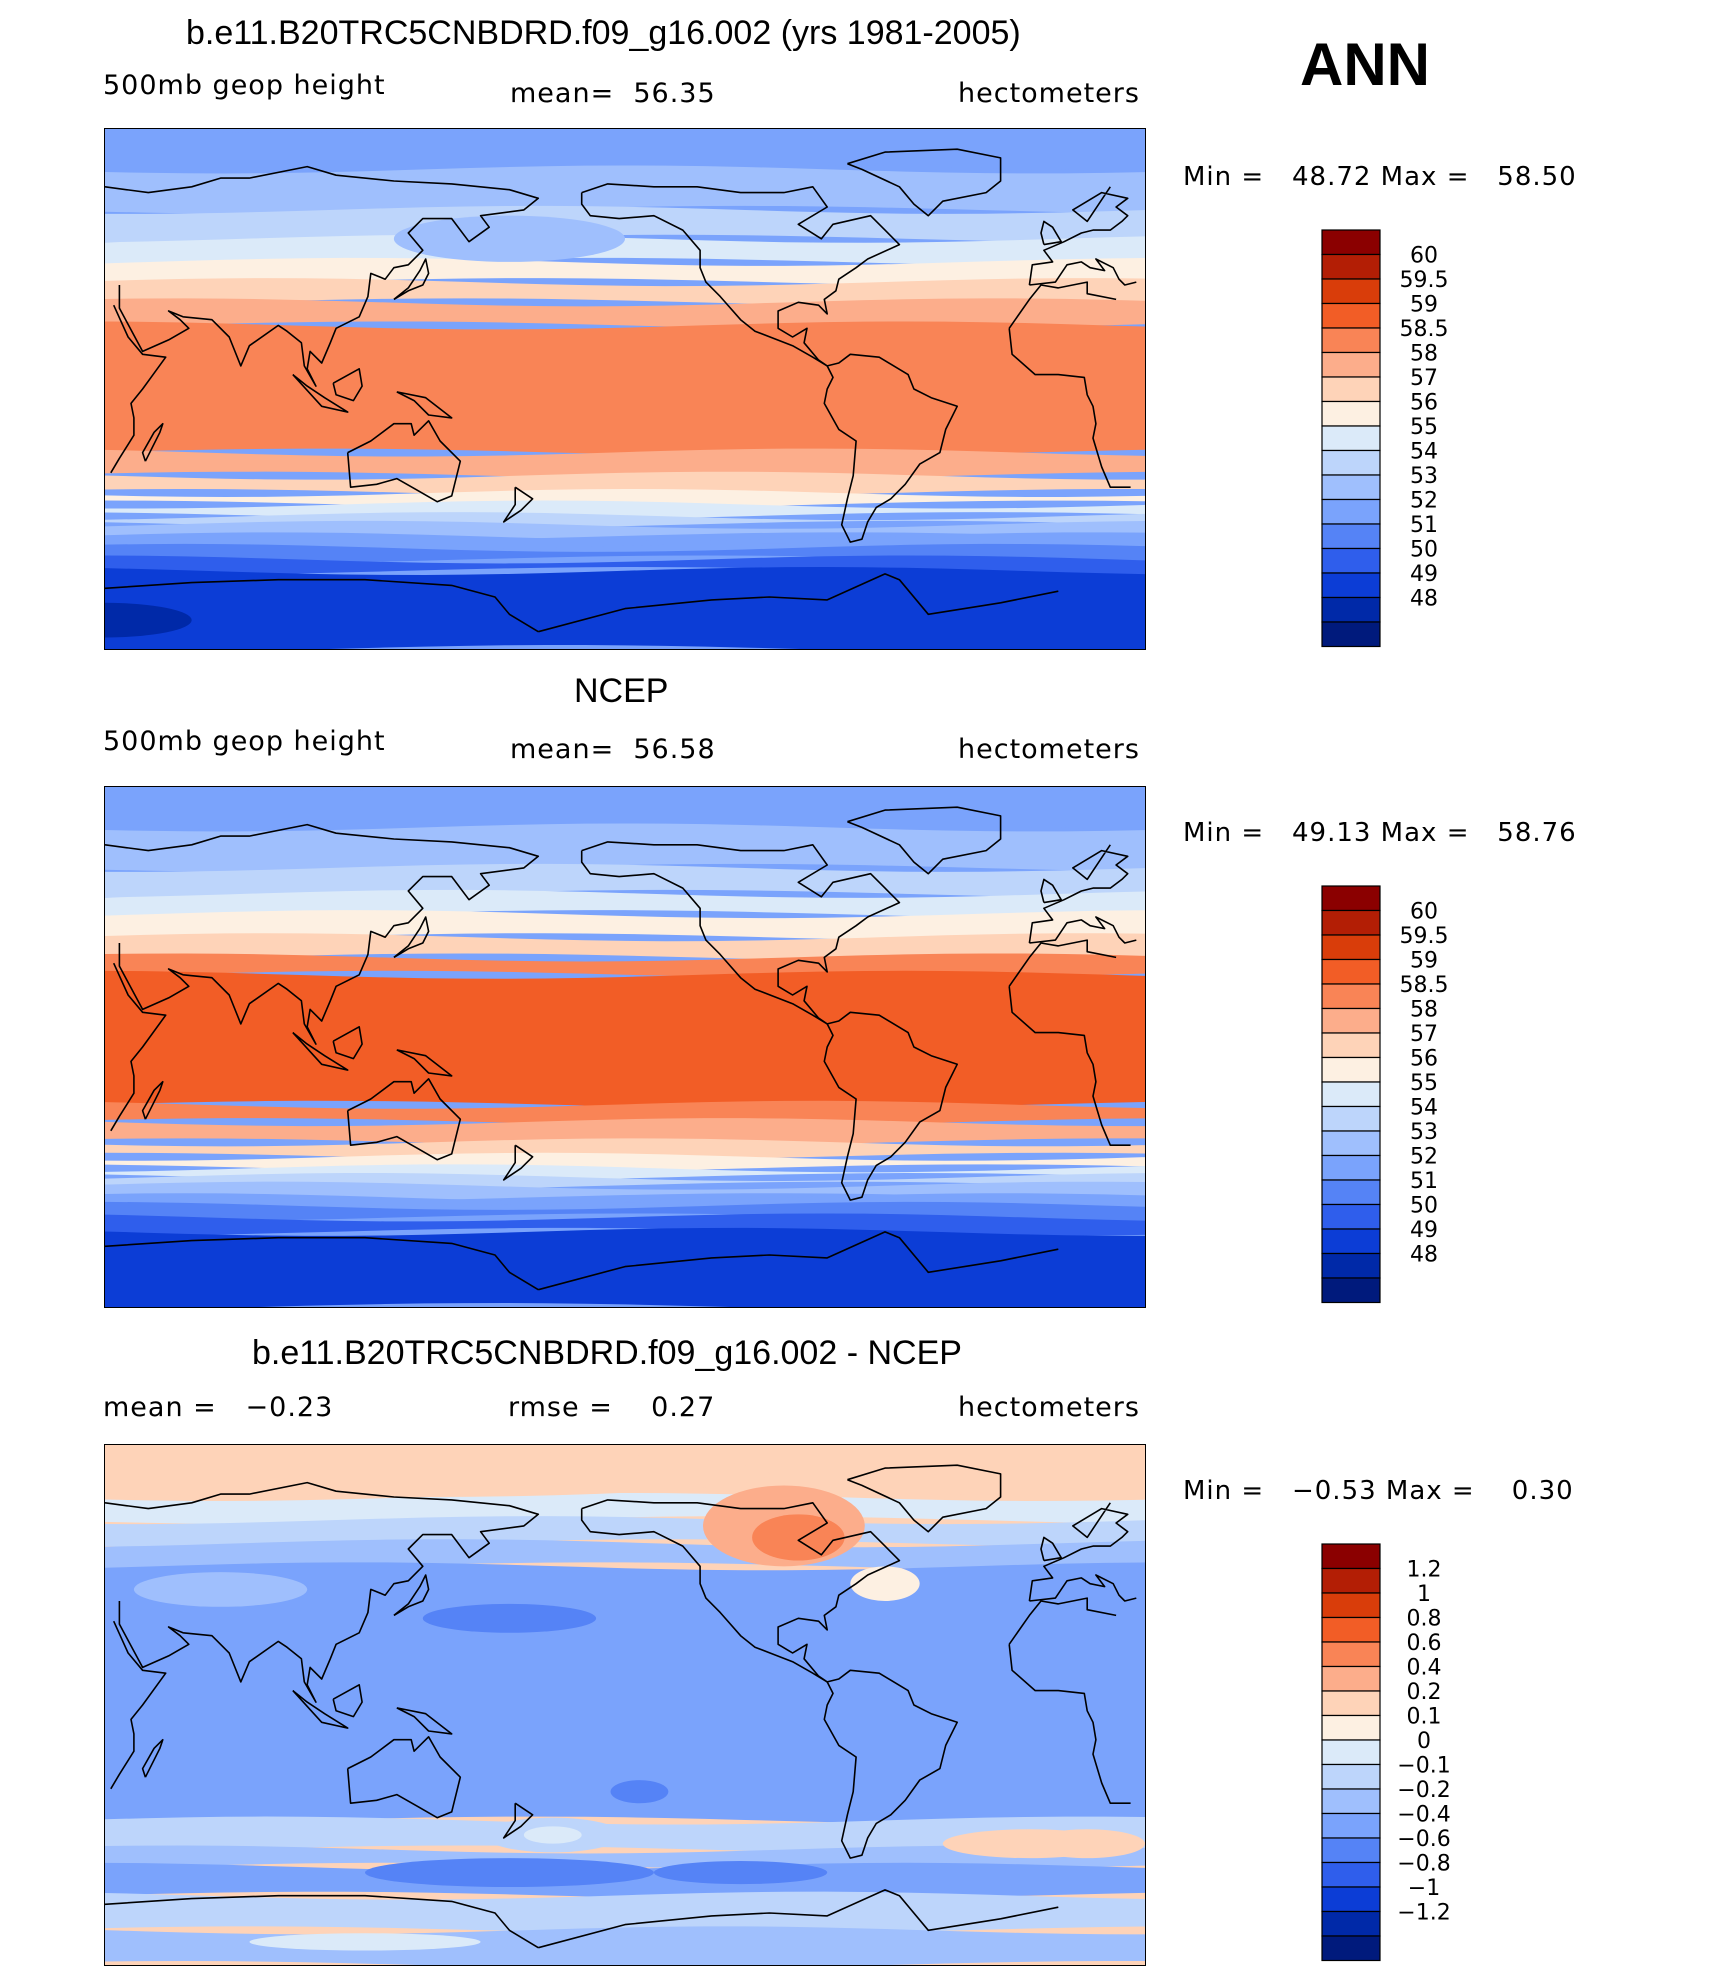 The width and height of the screenshot is (1710, 1986). What do you see at coordinates (1424, 936) in the screenshot?
I see `colorbar-1-label-1: 59.5` at bounding box center [1424, 936].